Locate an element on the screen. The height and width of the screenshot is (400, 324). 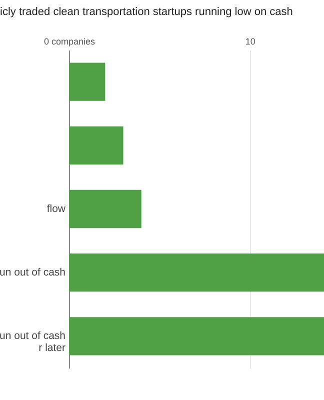
chart-title: icly traded clean transportation startups running low on cash is located at coordinates (146, 12).